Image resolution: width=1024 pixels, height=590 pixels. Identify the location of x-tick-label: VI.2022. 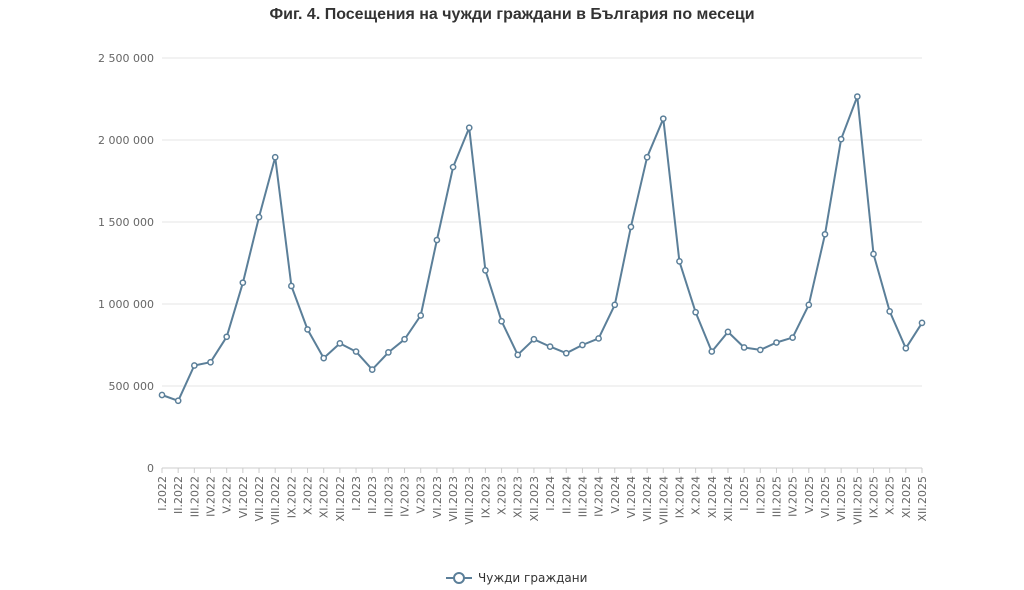
(243, 497).